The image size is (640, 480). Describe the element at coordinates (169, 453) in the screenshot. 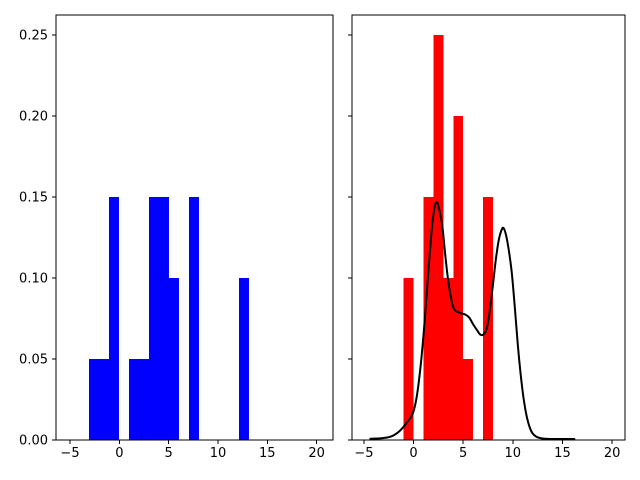

I see `x-tick-label-left: 5` at that location.